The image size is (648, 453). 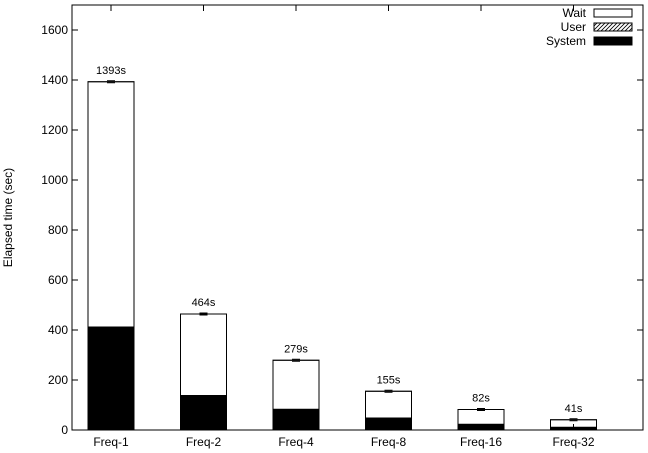 I want to click on y-tick-label: 1200, so click(x=54, y=130).